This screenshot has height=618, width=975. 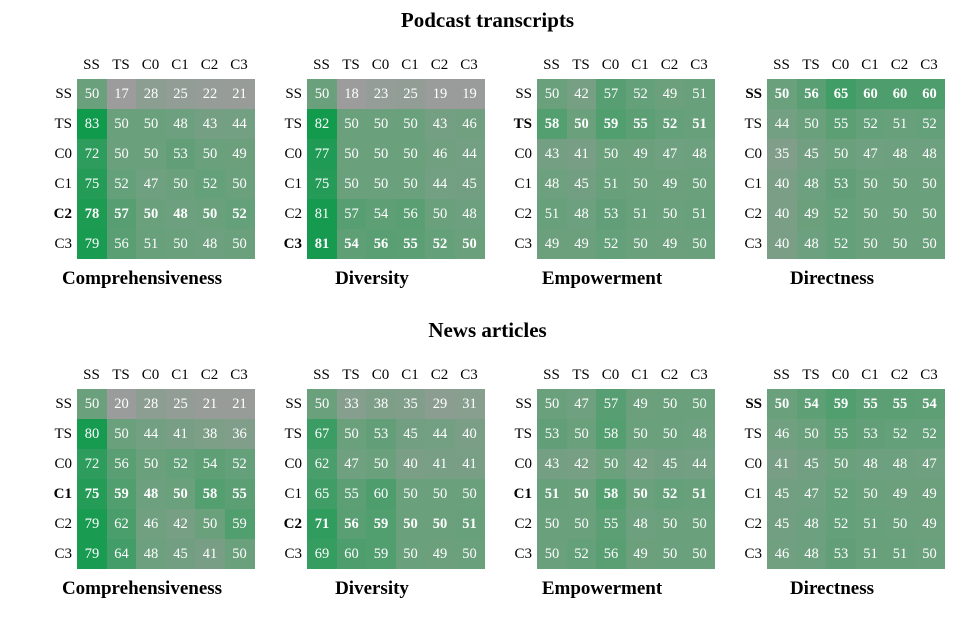 I want to click on heatmap-cell: 56, so click(x=351, y=524).